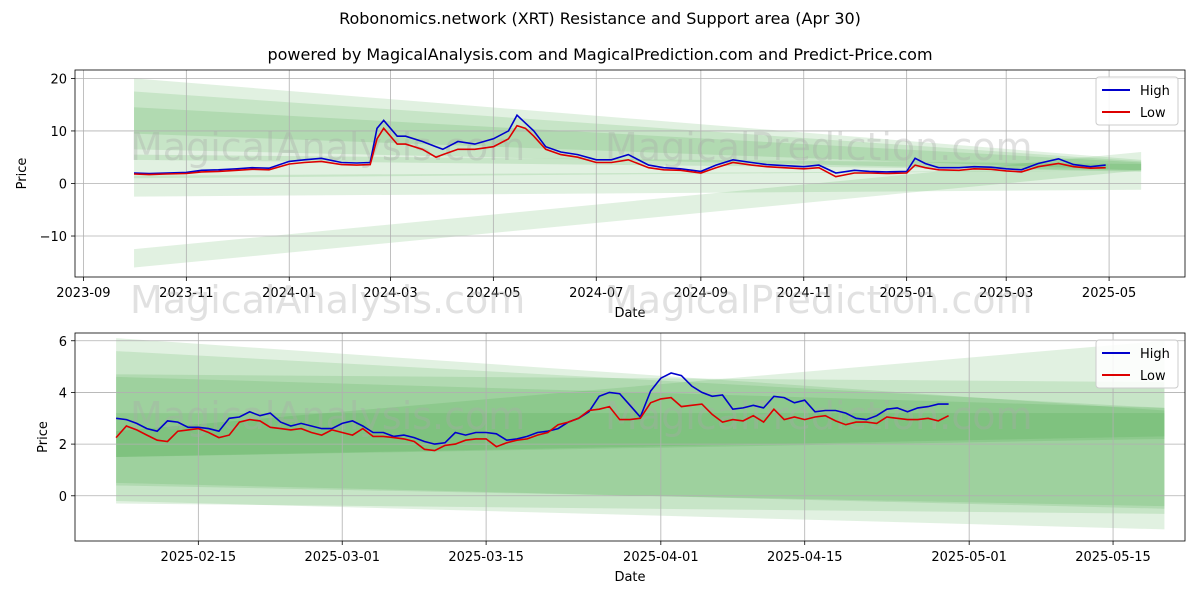 The width and height of the screenshot is (1200, 600). I want to click on x-tick-label: 2025-02-15, so click(199, 557).